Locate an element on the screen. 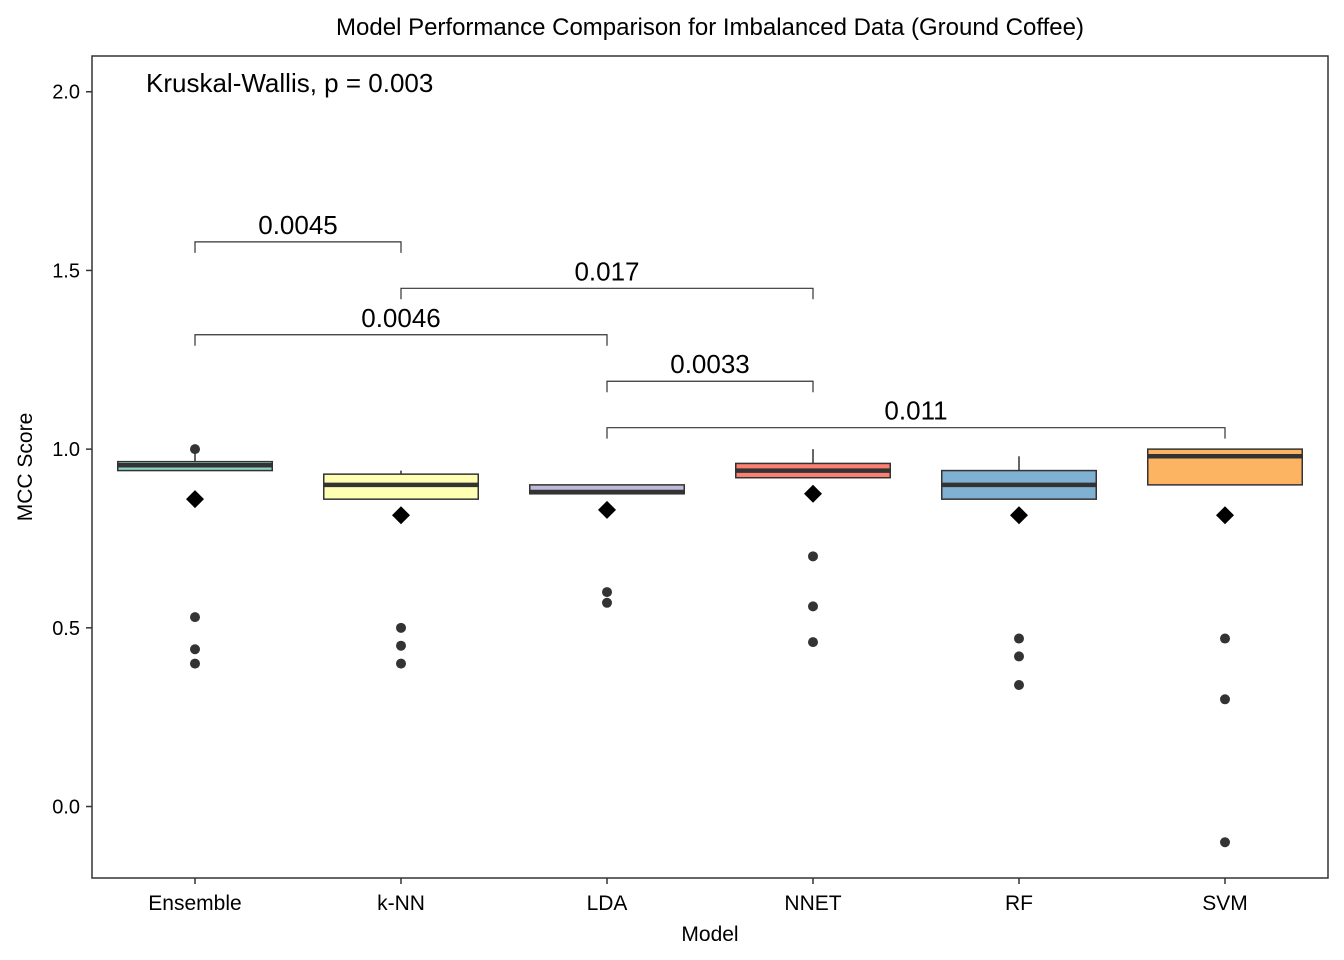  x-axis-label: Model is located at coordinates (709, 934).